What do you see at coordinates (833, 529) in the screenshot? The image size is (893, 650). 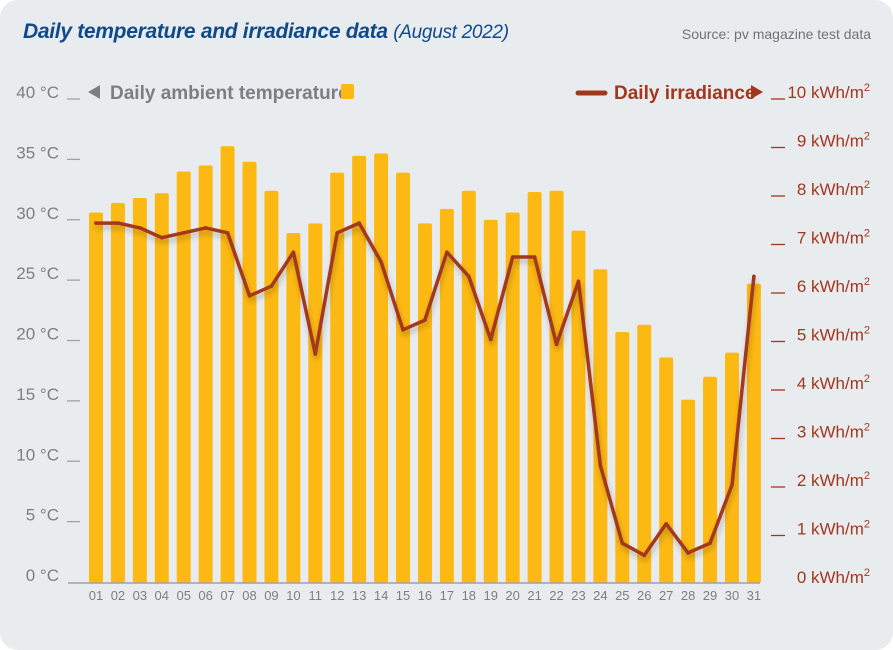 I see `right-tick-label: 1 kWh/m2` at bounding box center [833, 529].